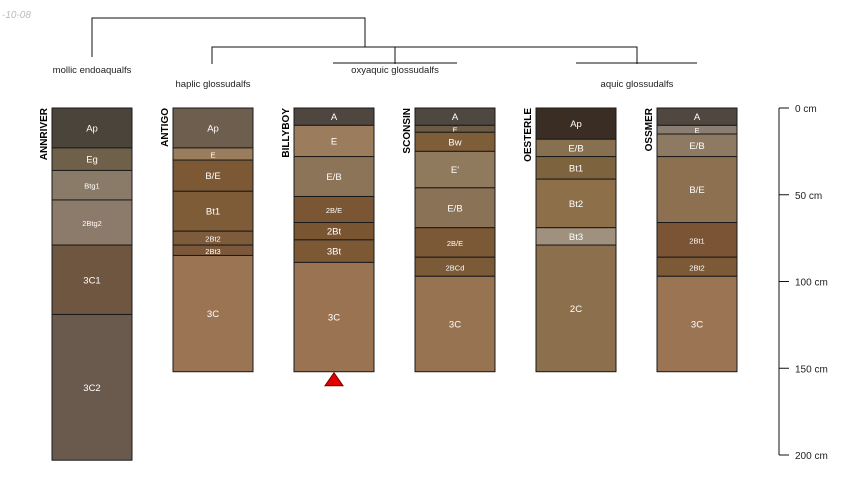  I want to click on horizon-label-antigo-ap-0: Ap, so click(213, 128).